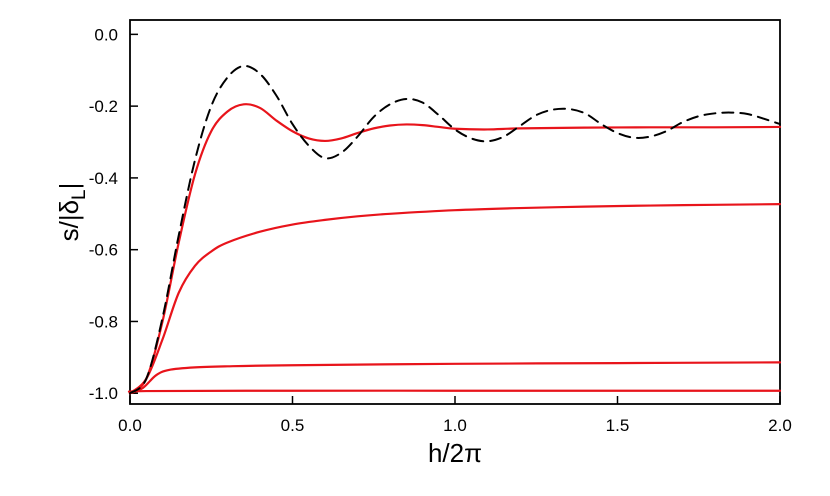  What do you see at coordinates (106, 34) in the screenshot?
I see `y-tick-label: 0.0` at bounding box center [106, 34].